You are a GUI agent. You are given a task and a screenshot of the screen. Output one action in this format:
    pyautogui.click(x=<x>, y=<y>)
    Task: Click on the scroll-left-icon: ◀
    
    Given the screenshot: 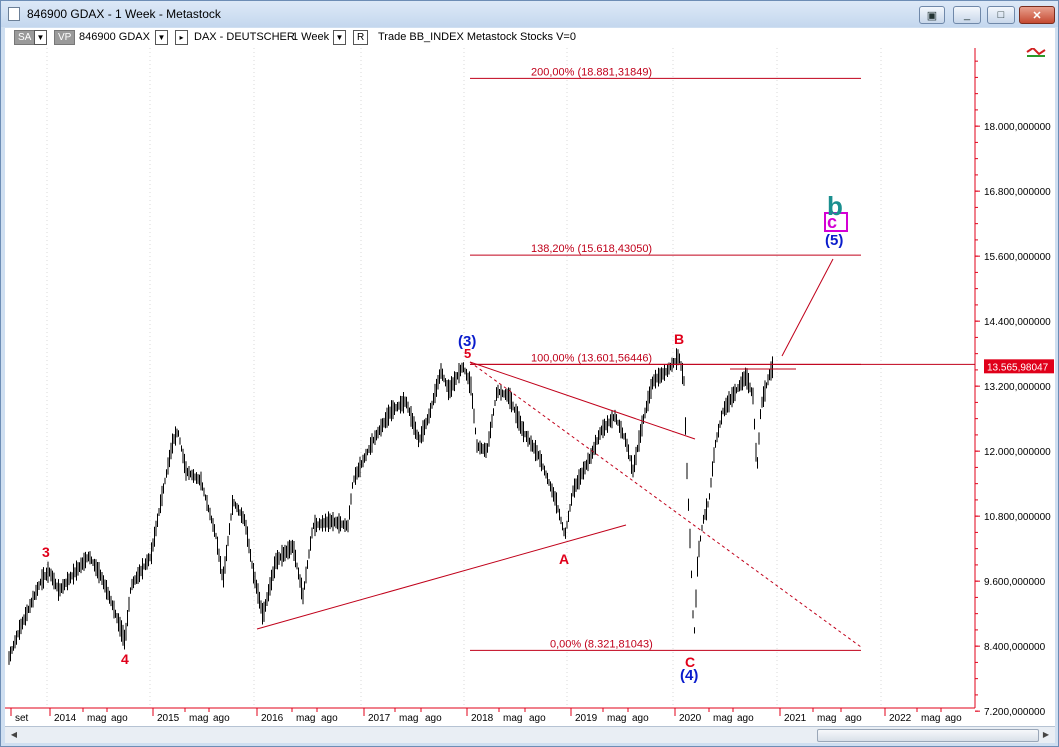 What is the action you would take?
    pyautogui.click(x=14, y=734)
    